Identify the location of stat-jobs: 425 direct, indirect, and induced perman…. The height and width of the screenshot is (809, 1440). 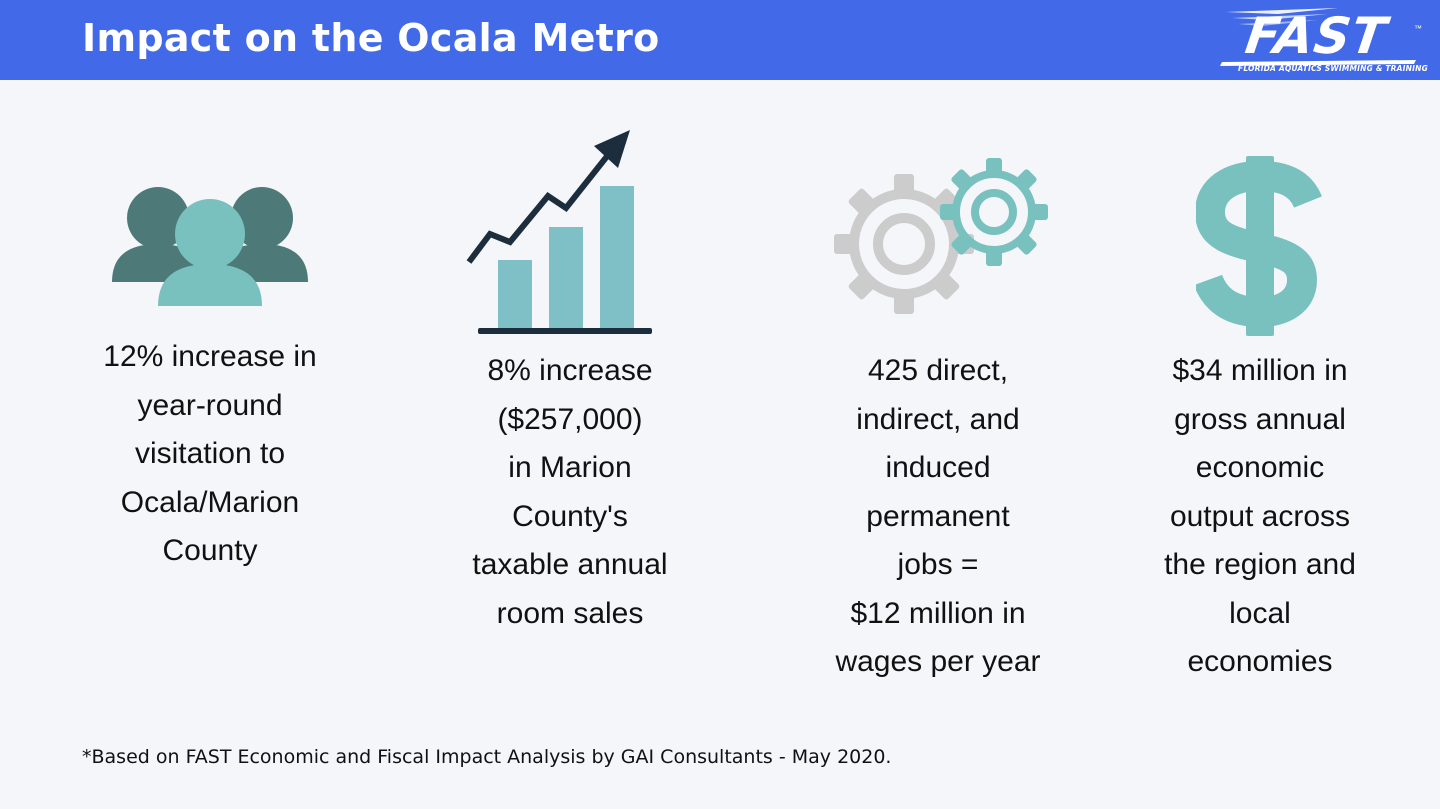
(938, 516).